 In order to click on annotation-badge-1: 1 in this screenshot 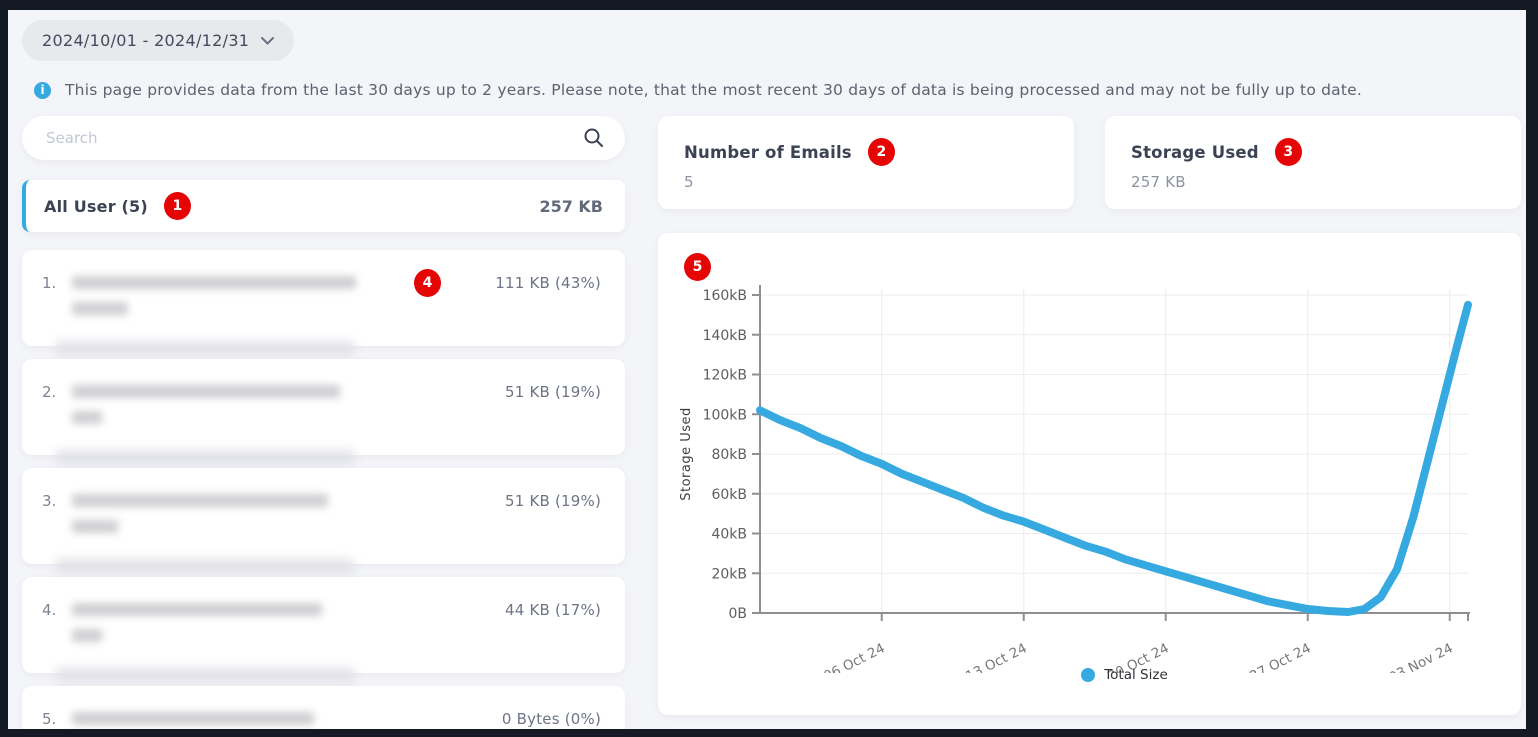, I will do `click(177, 206)`.